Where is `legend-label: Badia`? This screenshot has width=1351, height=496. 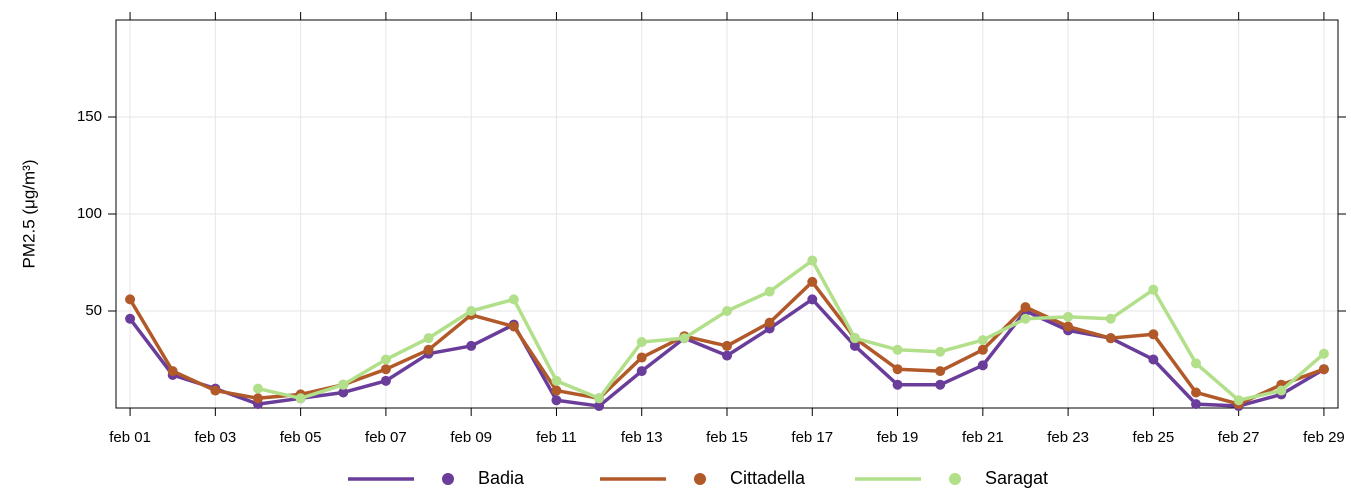
legend-label: Badia is located at coordinates (501, 478).